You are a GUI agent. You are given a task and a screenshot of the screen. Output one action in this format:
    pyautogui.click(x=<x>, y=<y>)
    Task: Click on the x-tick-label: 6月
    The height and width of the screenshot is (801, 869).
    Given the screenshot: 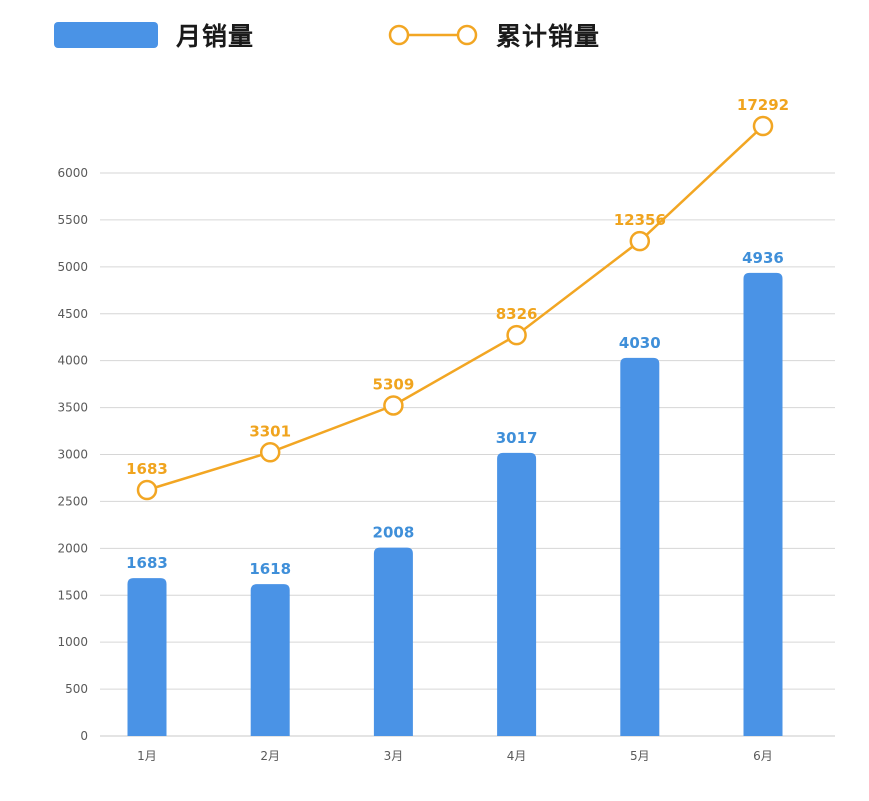 What is the action you would take?
    pyautogui.click(x=763, y=756)
    